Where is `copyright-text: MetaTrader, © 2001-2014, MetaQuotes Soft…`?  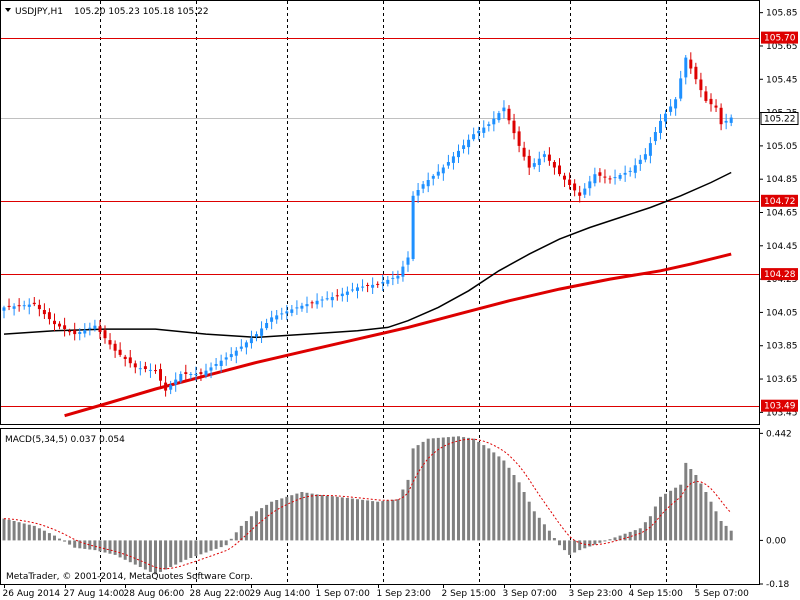 copyright-text: MetaTrader, © 2001-2014, MetaQuotes Soft… is located at coordinates (129, 577).